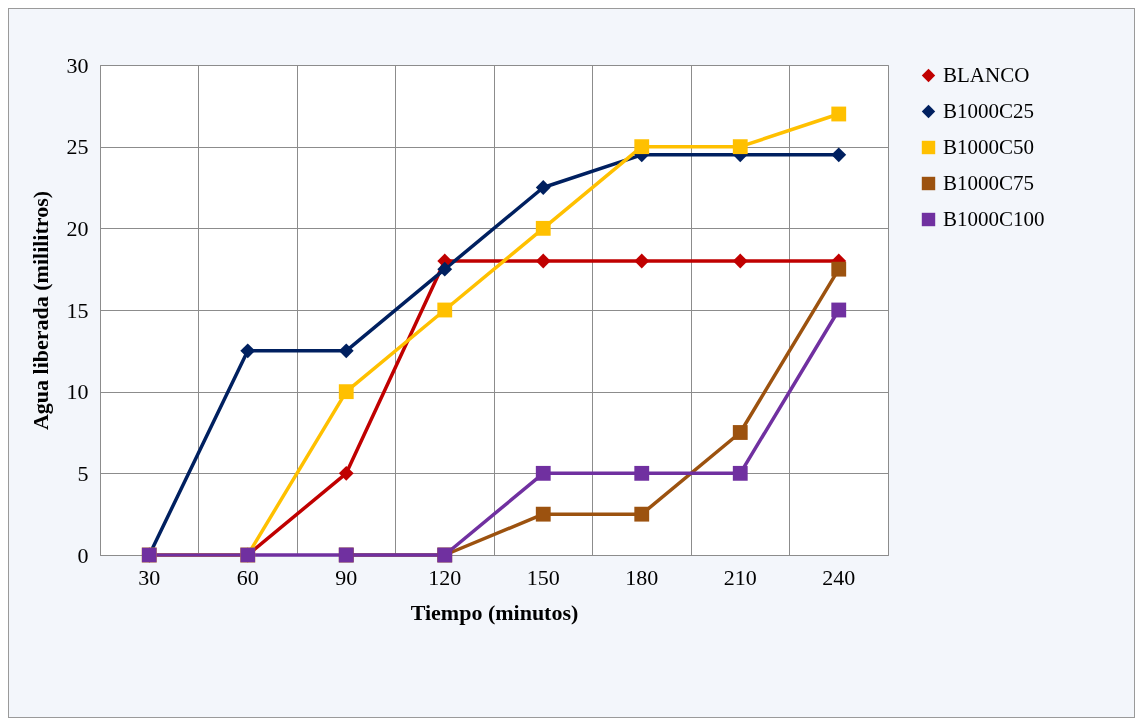  What do you see at coordinates (77, 392) in the screenshot?
I see `y-tick-label: 10` at bounding box center [77, 392].